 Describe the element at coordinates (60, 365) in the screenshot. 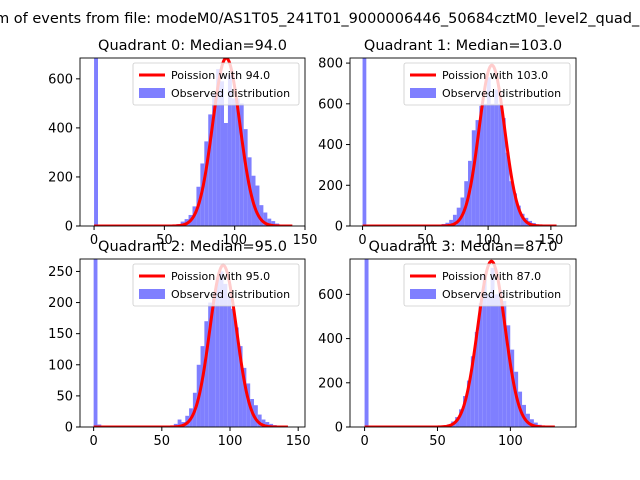

I see `y-tick-label: 100` at that location.